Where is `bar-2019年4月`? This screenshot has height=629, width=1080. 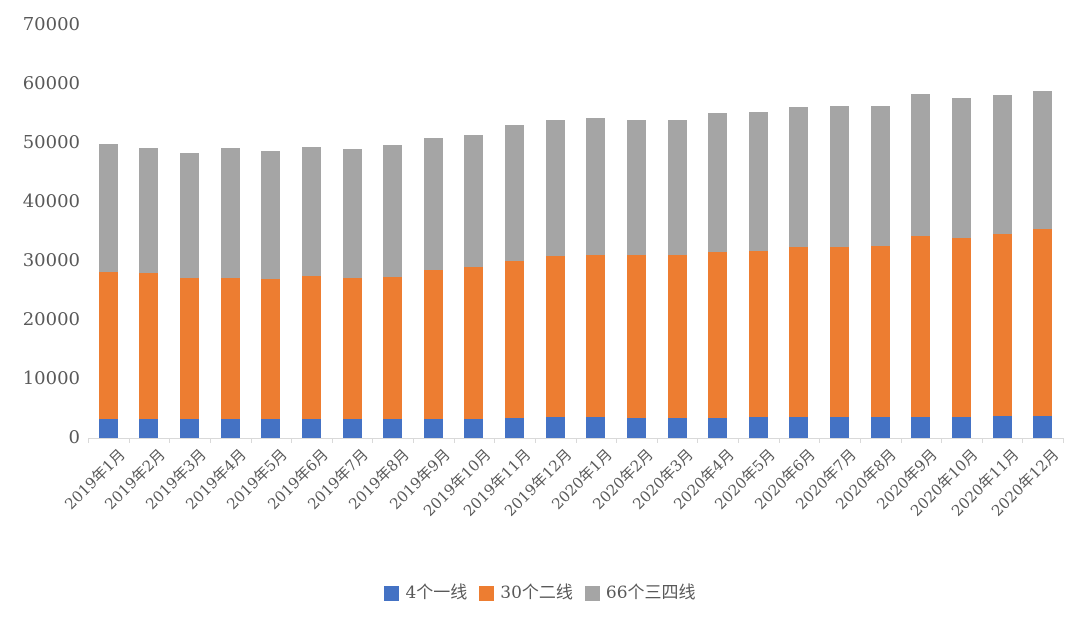 bar-2019年4月 is located at coordinates (230, 231).